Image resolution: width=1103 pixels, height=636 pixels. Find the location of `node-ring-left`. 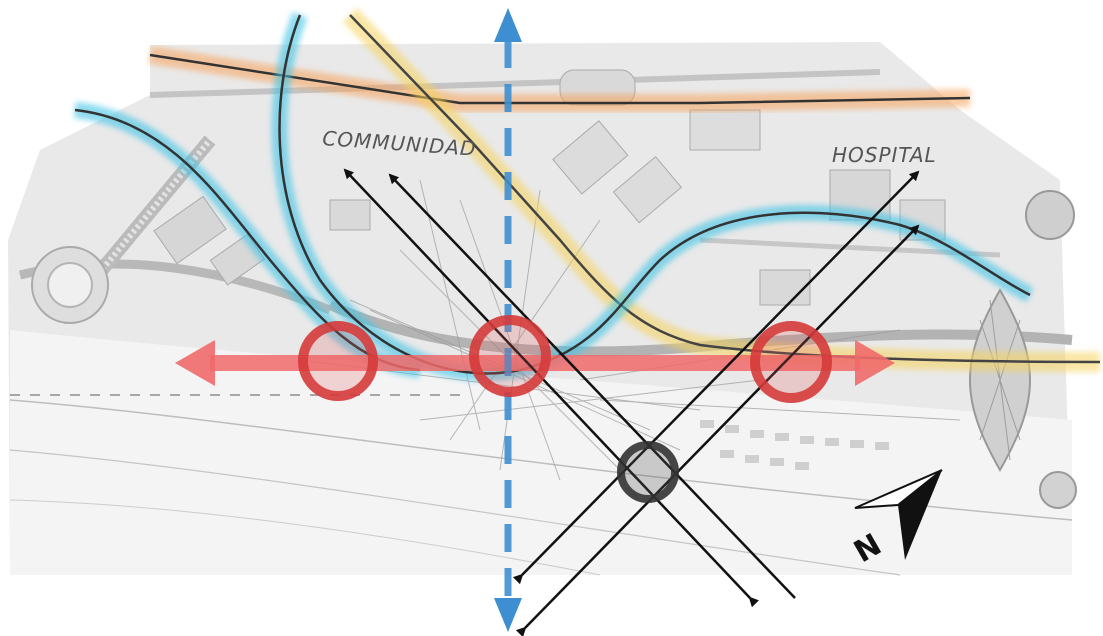

node-ring-left is located at coordinates (338, 361).